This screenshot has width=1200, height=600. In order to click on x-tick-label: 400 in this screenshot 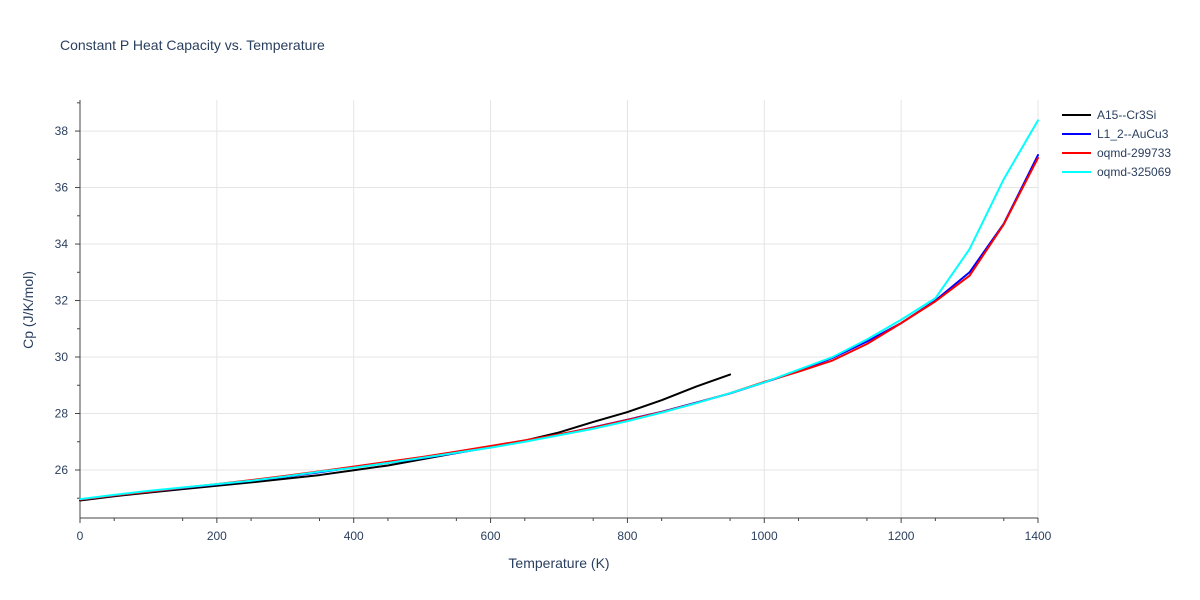, I will do `click(354, 536)`.